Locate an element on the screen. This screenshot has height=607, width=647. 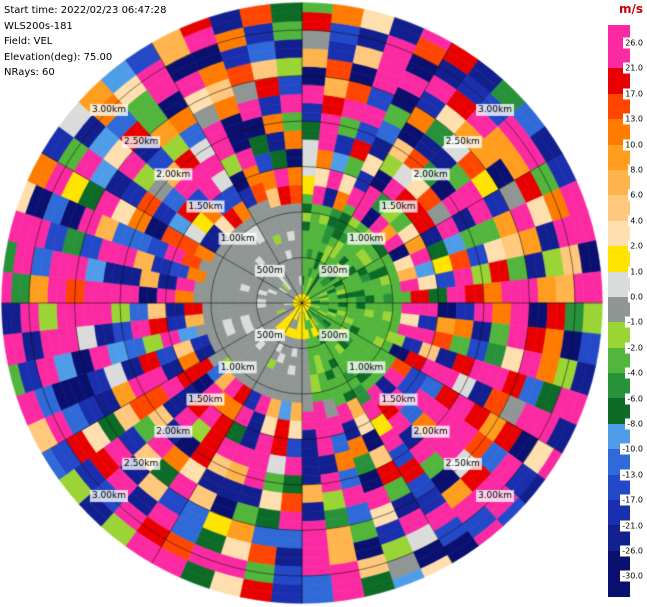
colorbar-tick-label: 21.0 is located at coordinates (634, 68).